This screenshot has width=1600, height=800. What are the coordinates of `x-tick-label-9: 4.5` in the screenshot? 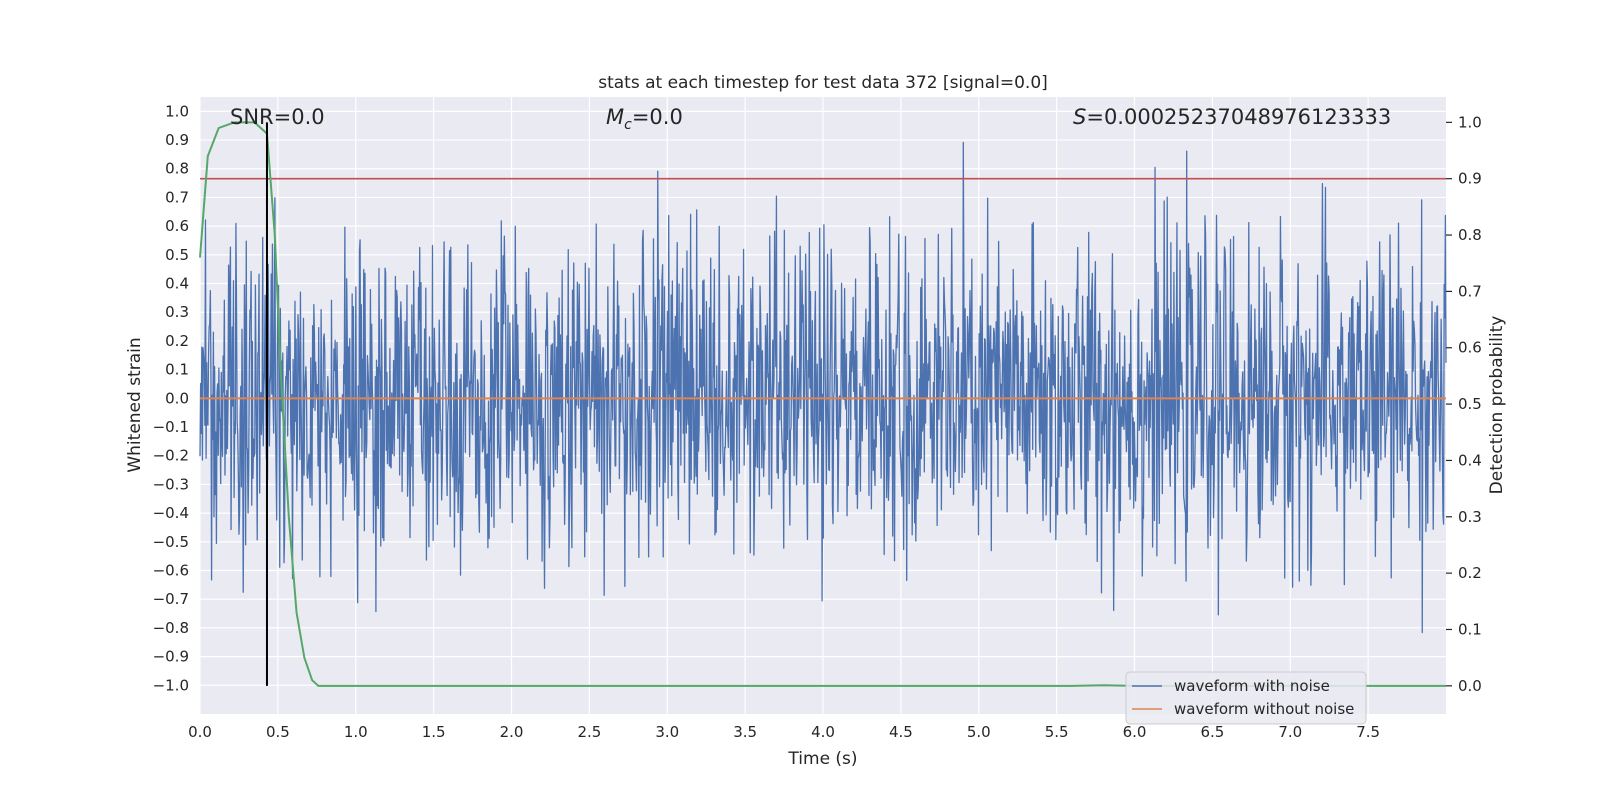 It's located at (901, 732).